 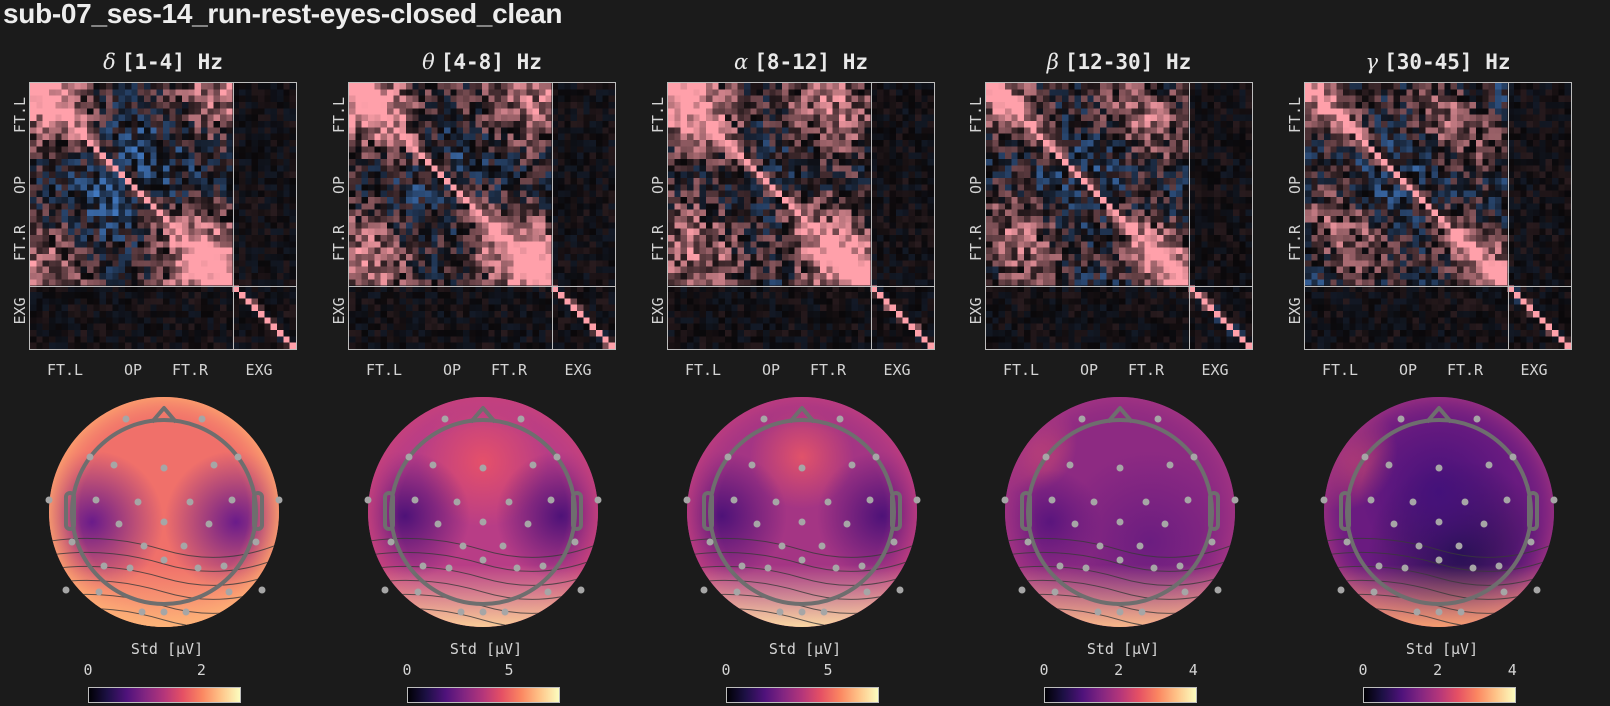 I want to click on band-title: γ [30-45] Hz, so click(x=1438, y=62).